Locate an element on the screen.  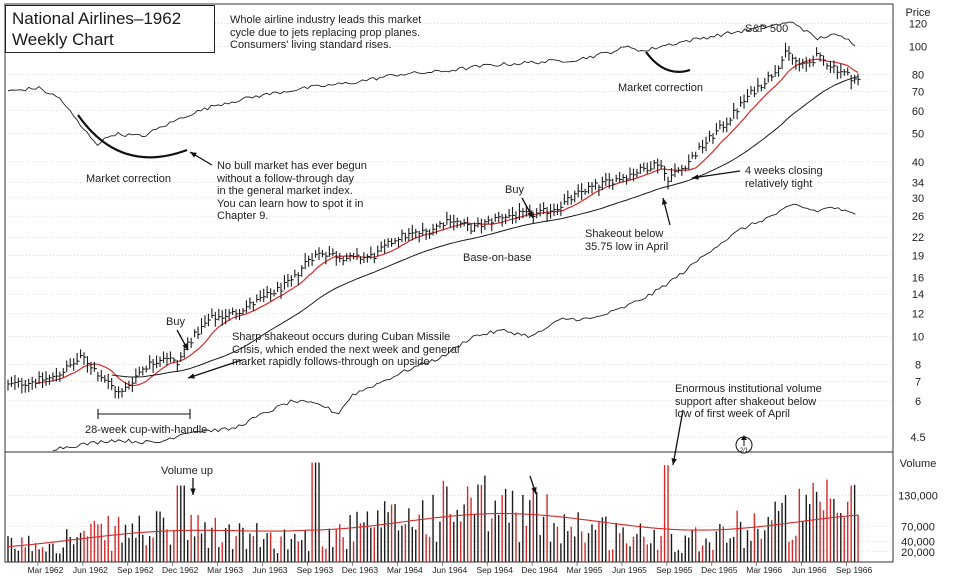
price-tick-label: 22 is located at coordinates (918, 238).